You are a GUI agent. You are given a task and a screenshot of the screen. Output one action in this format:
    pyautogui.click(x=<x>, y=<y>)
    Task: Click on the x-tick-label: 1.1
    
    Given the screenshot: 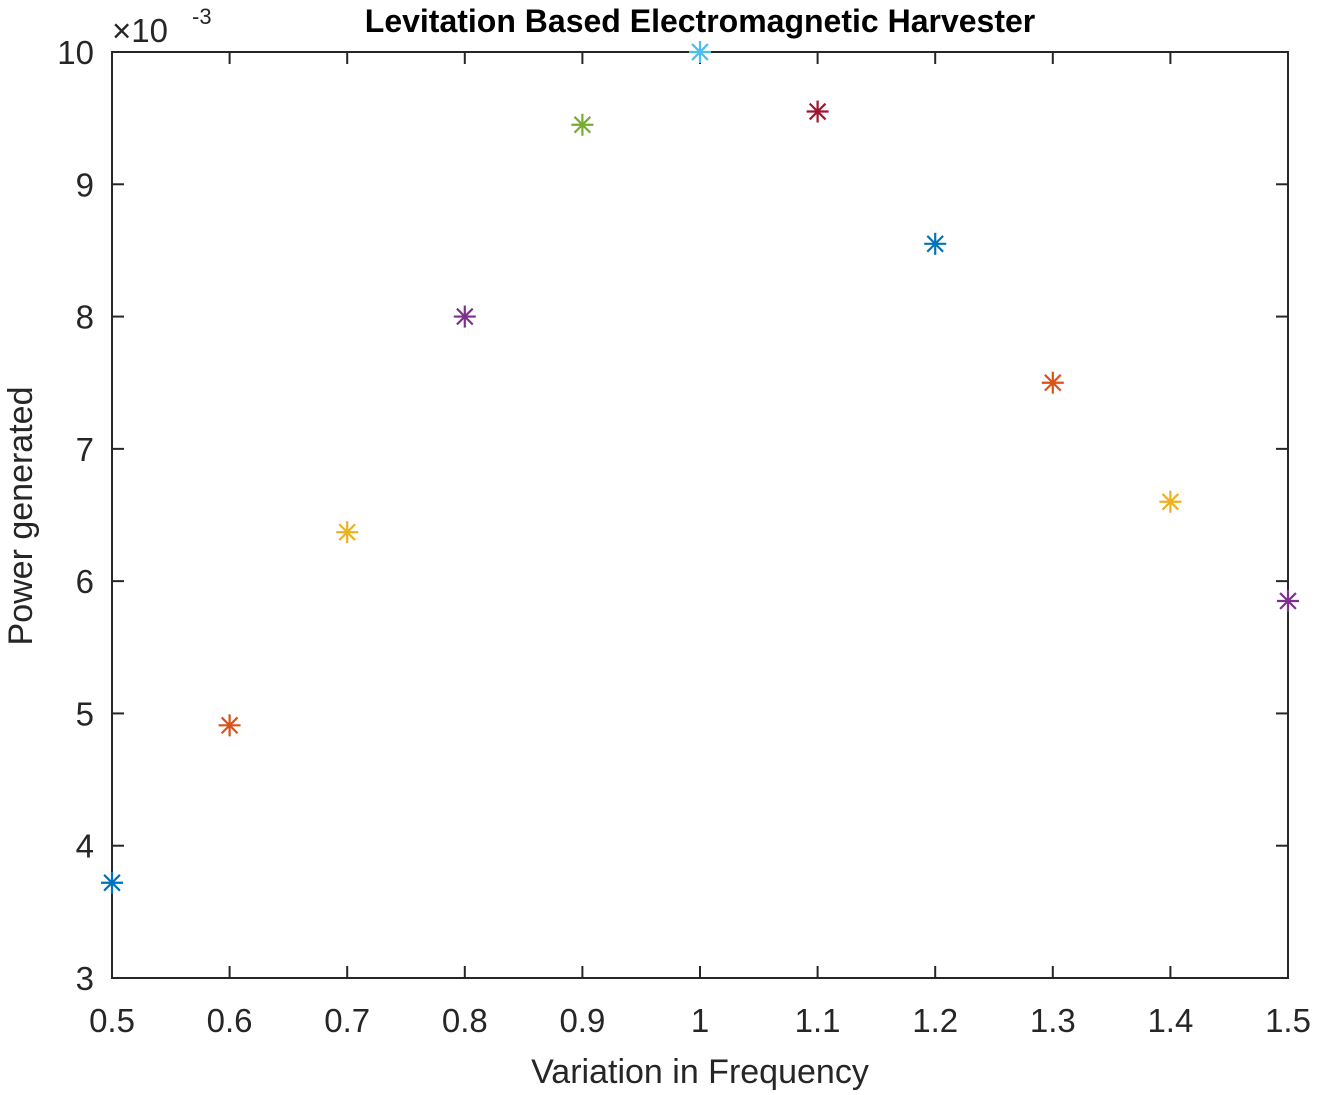 What is the action you would take?
    pyautogui.click(x=818, y=1020)
    